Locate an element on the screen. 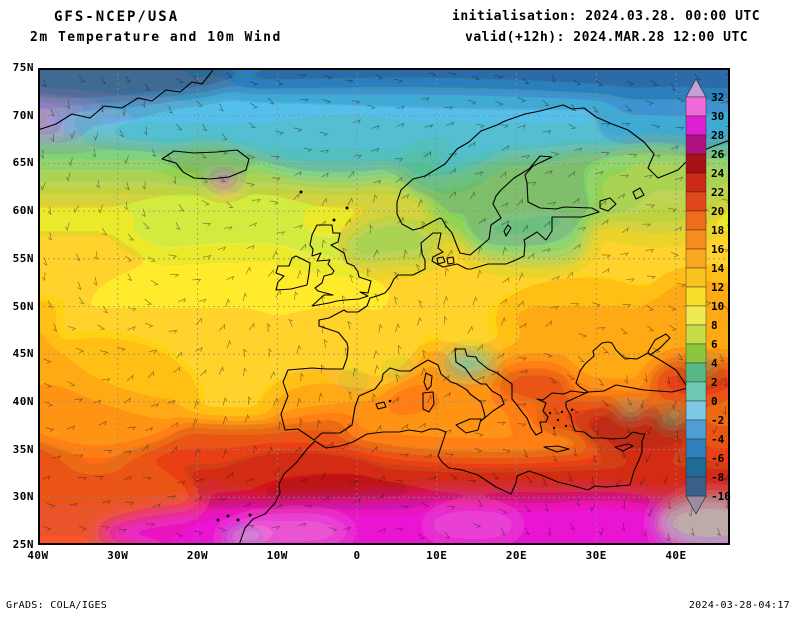 This screenshot has width=800, height=618. coastline-great-britain is located at coordinates (340, 265).